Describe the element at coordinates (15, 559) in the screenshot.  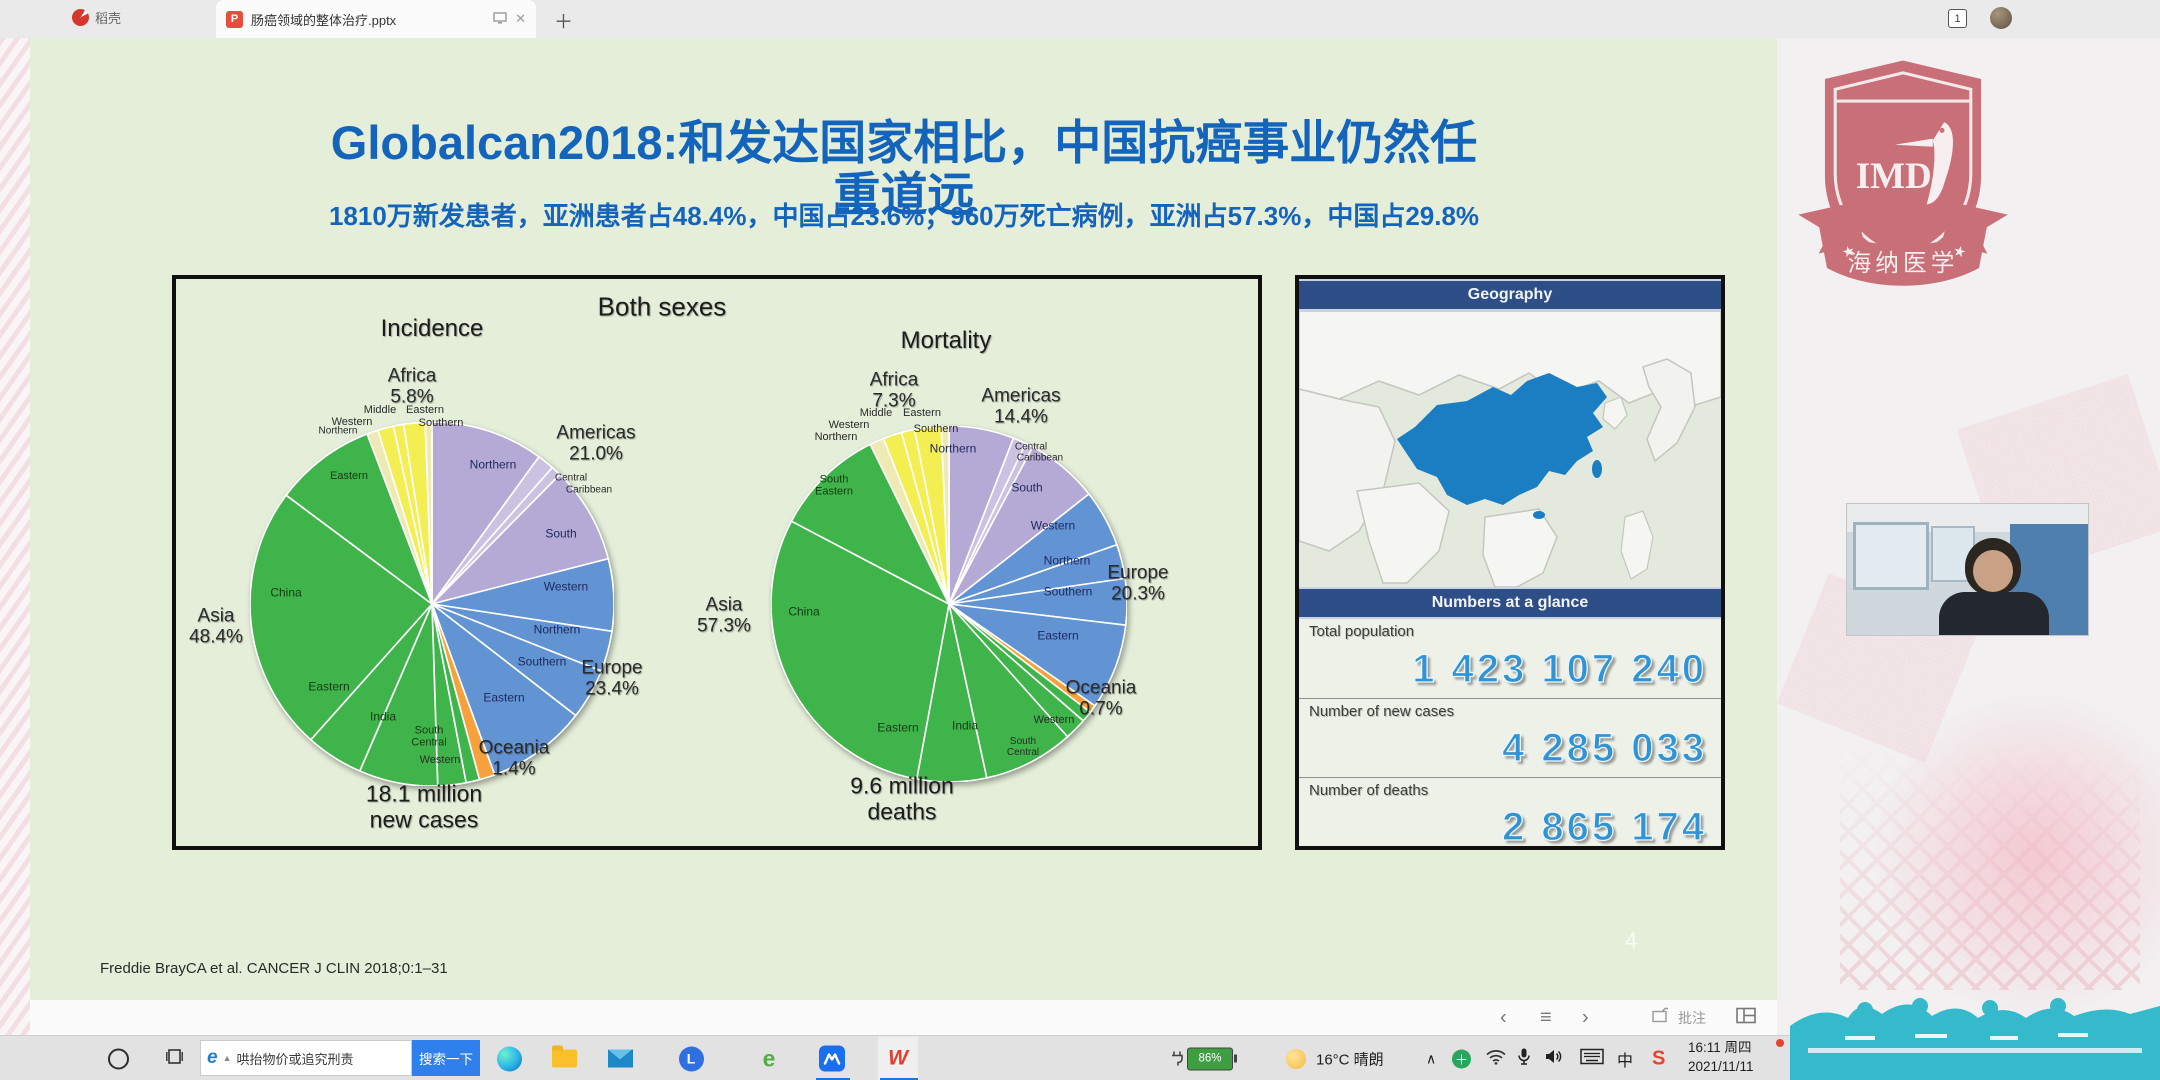
I see `left-decor-stripes` at that location.